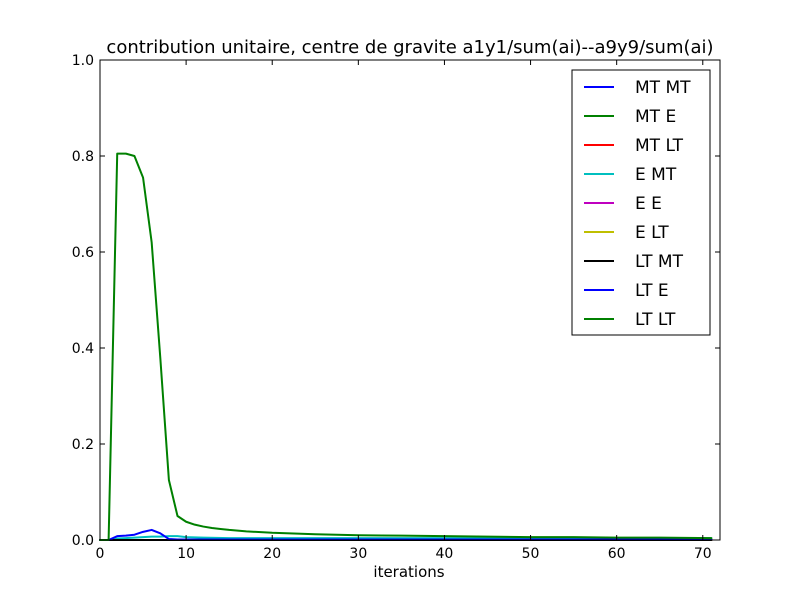 The width and height of the screenshot is (800, 604). I want to click on legend-label: LT LT, so click(655, 320).